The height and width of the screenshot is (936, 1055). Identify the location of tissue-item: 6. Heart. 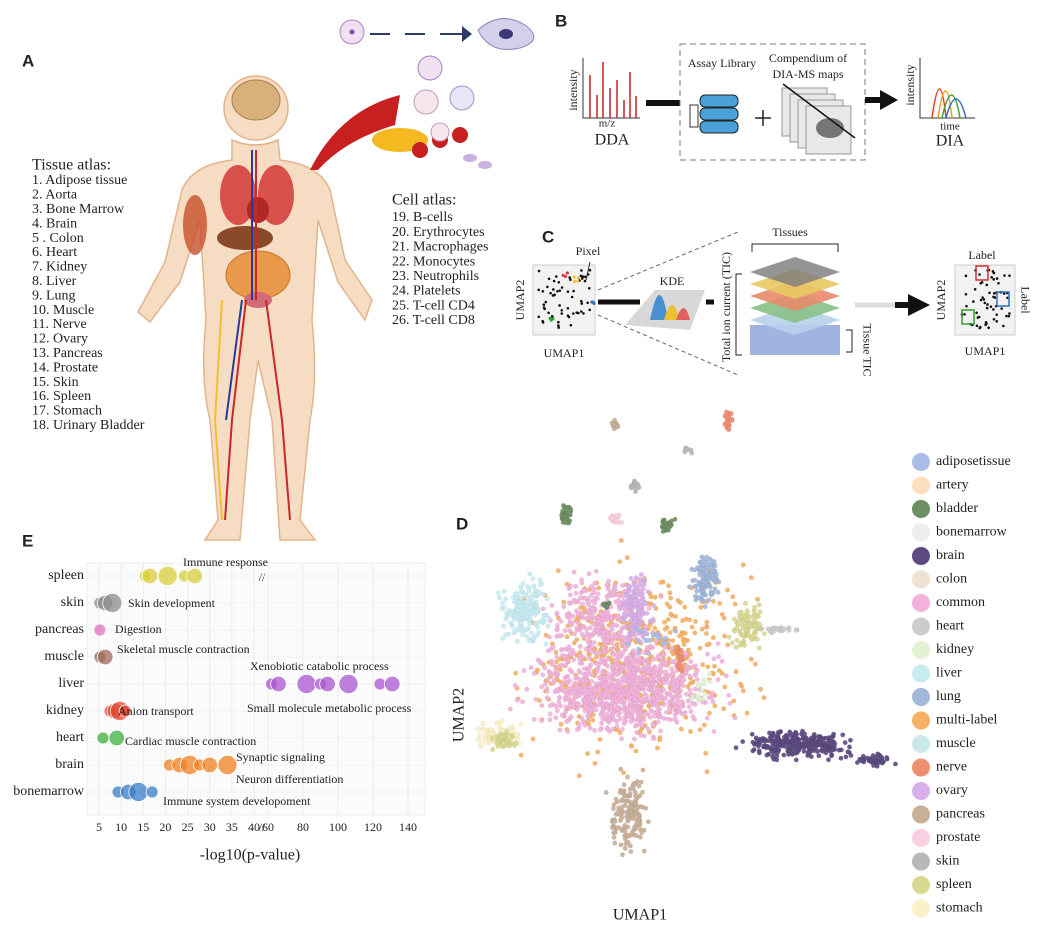
(54, 252).